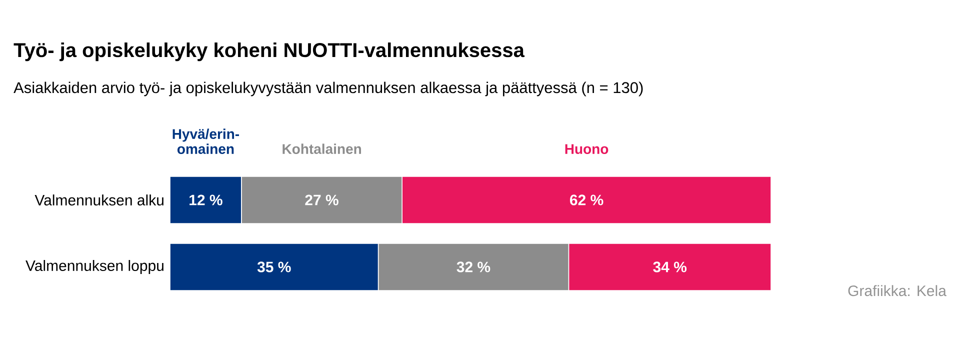 The height and width of the screenshot is (344, 960). Describe the element at coordinates (473, 267) in the screenshot. I see `data-label: 32 %` at that location.